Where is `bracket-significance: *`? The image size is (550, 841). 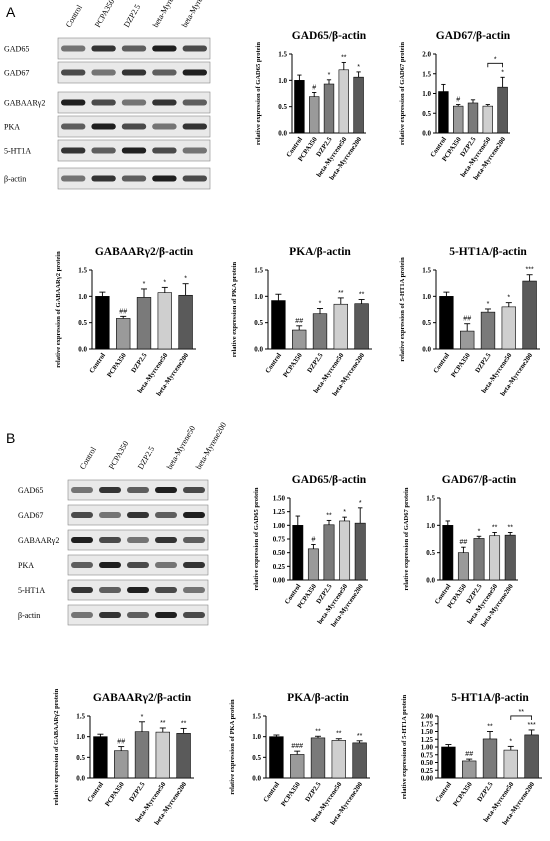 bracket-significance: * is located at coordinates (495, 59).